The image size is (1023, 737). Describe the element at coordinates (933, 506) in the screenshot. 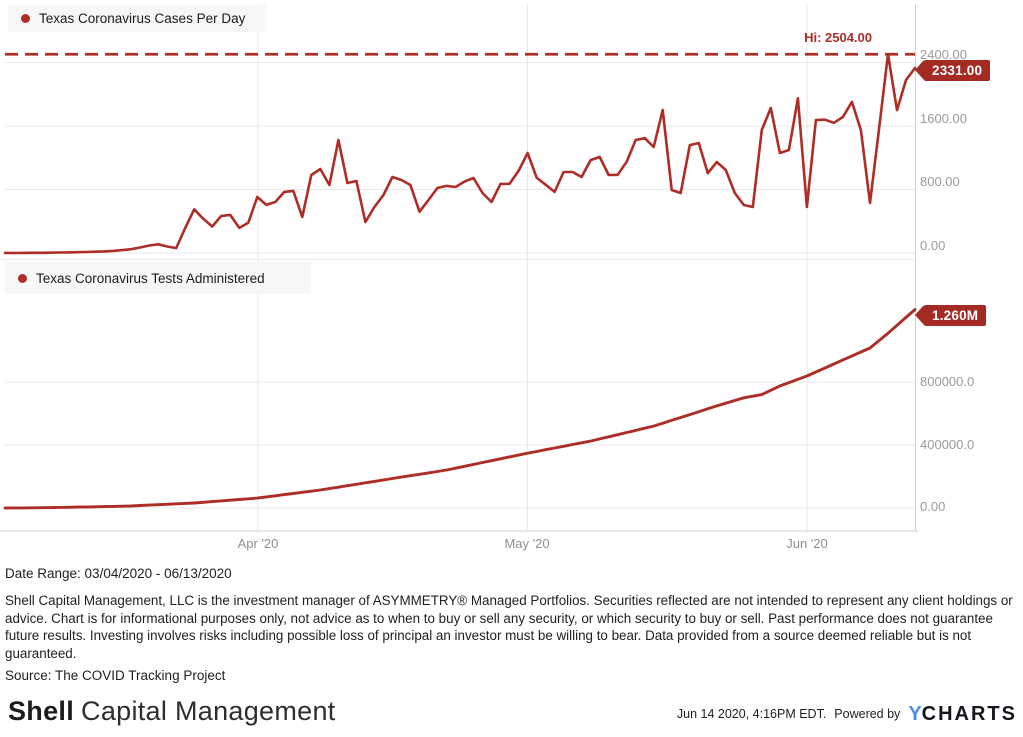

I see `y-tick-tests: 0.00` at that location.